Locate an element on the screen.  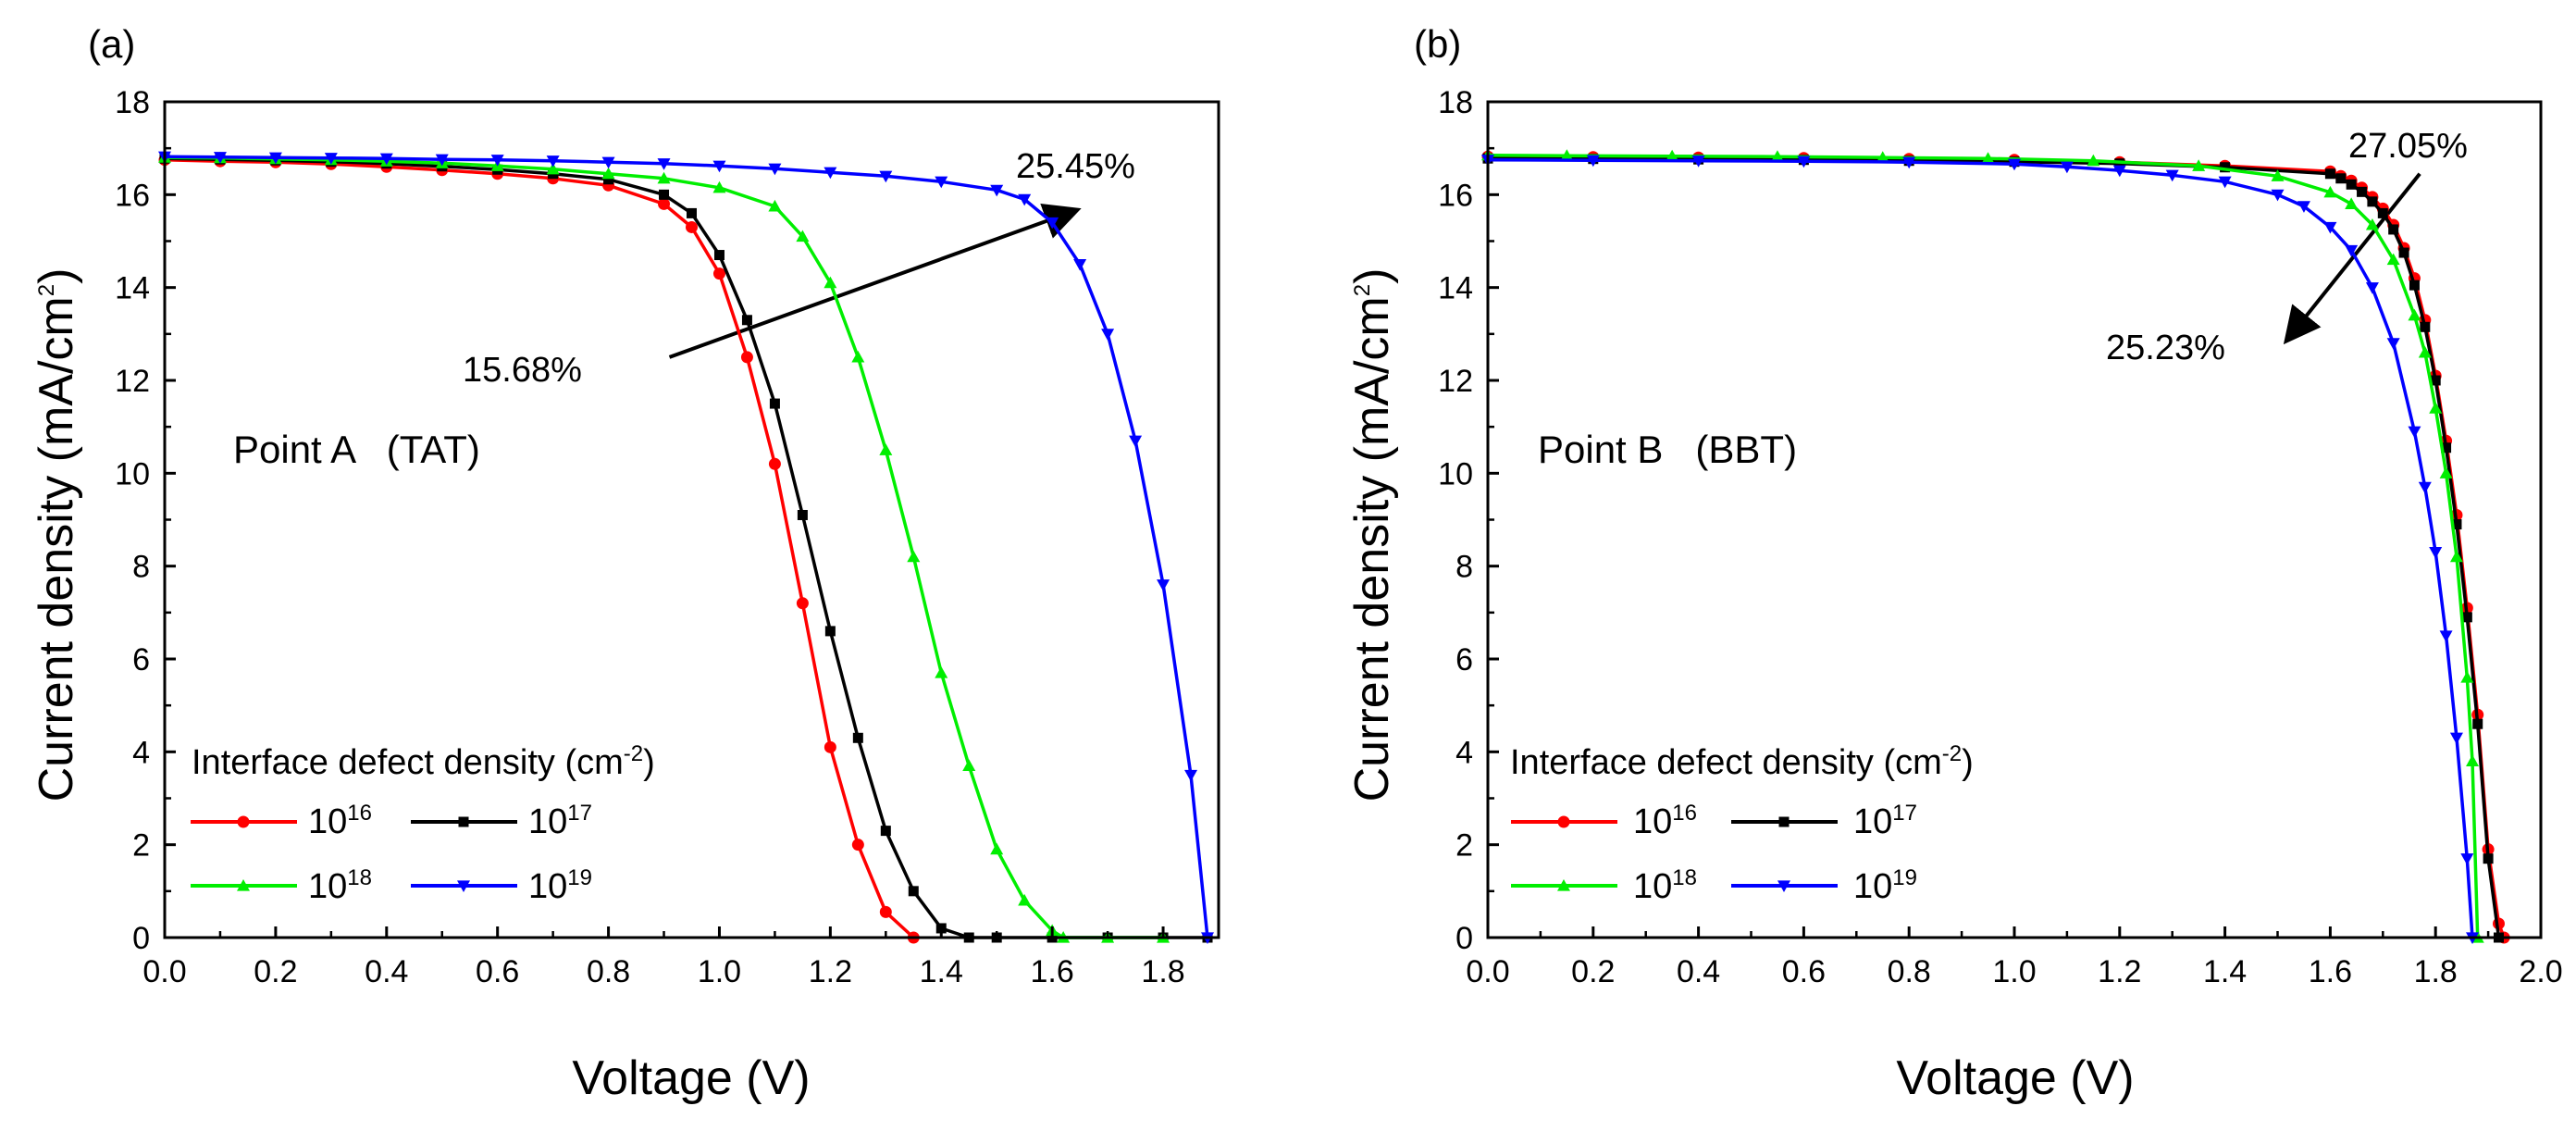
panel-b-annotation: Point B (BBT) is located at coordinates (1667, 449).